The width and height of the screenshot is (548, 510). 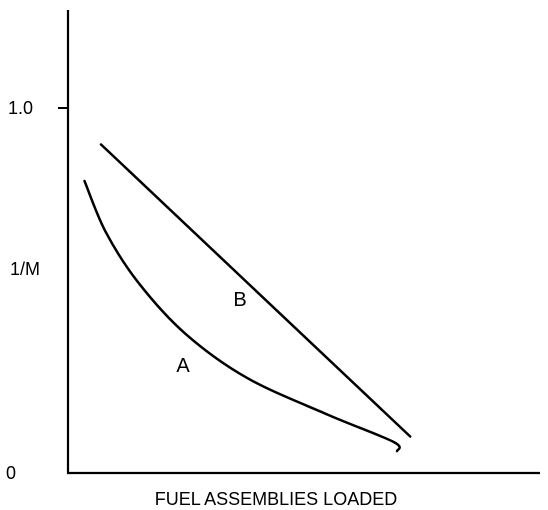 I want to click on y-tick-label: 0, so click(x=11, y=473).